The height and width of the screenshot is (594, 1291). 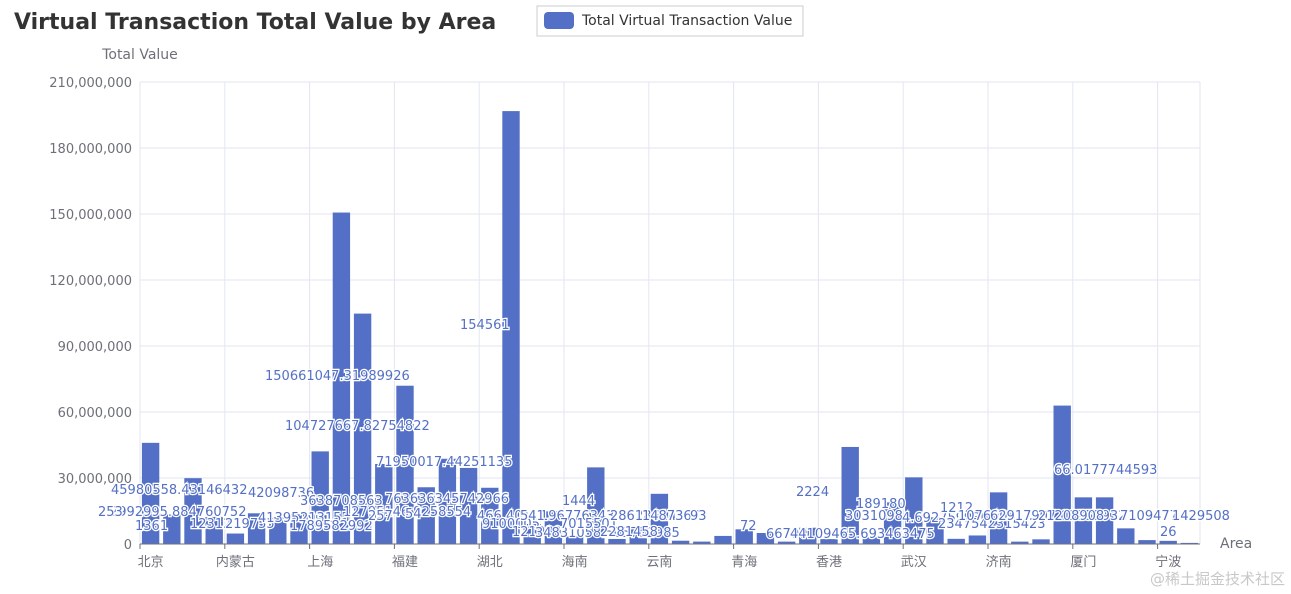 I want to click on data-label: 1444, so click(x=578, y=501).